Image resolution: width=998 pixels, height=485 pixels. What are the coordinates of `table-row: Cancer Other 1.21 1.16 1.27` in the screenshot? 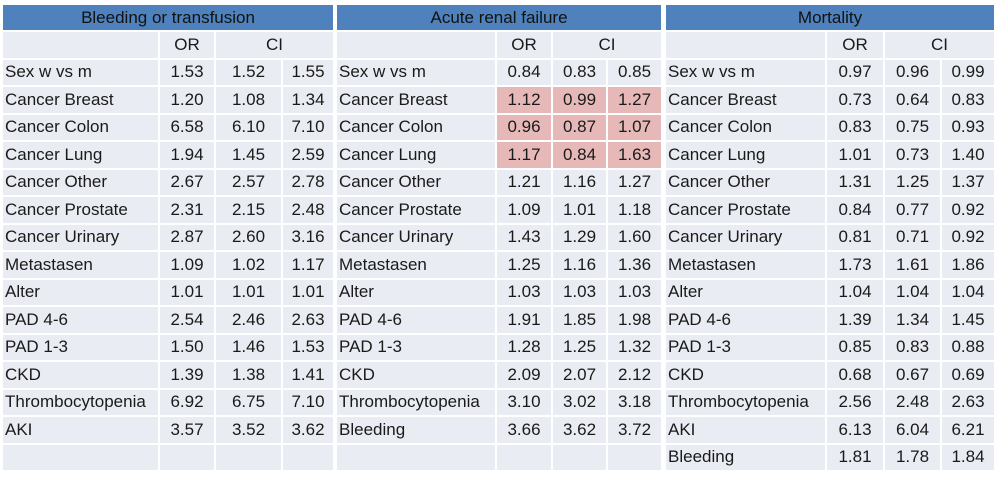 It's located at (499, 183).